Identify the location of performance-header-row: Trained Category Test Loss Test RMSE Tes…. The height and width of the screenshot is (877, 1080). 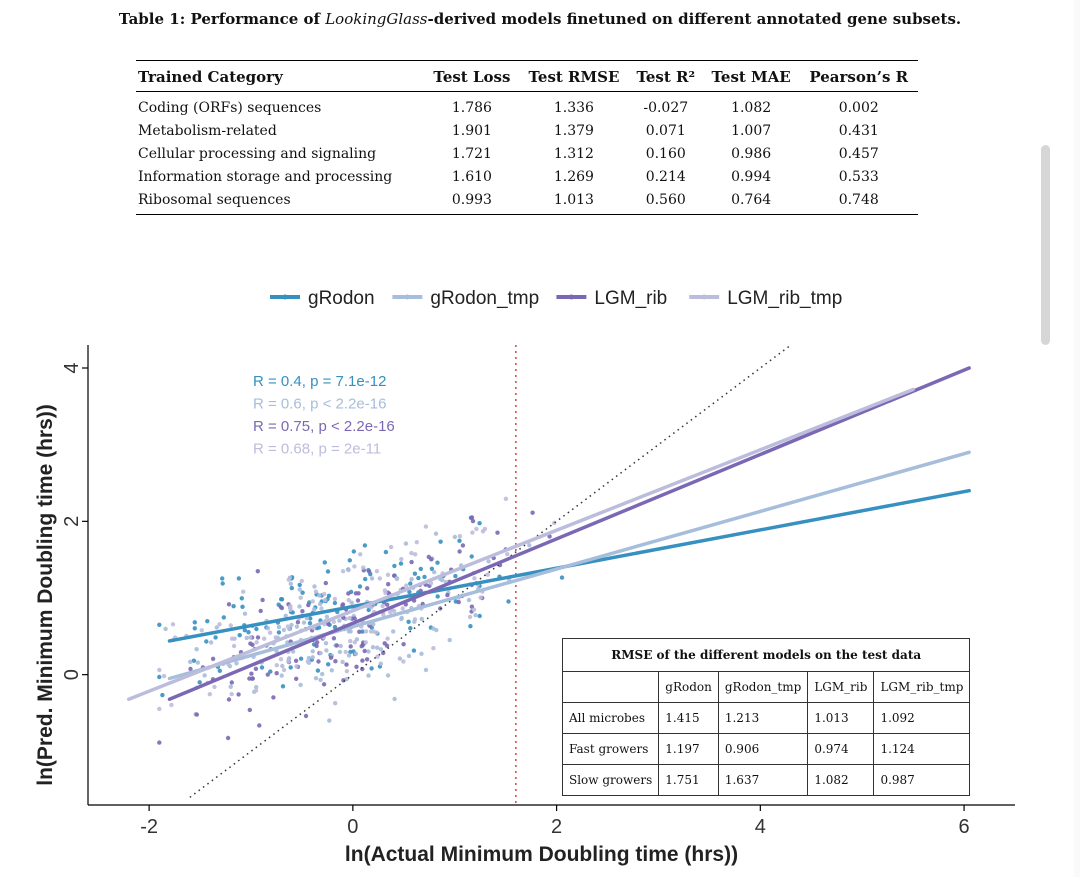
(527, 76).